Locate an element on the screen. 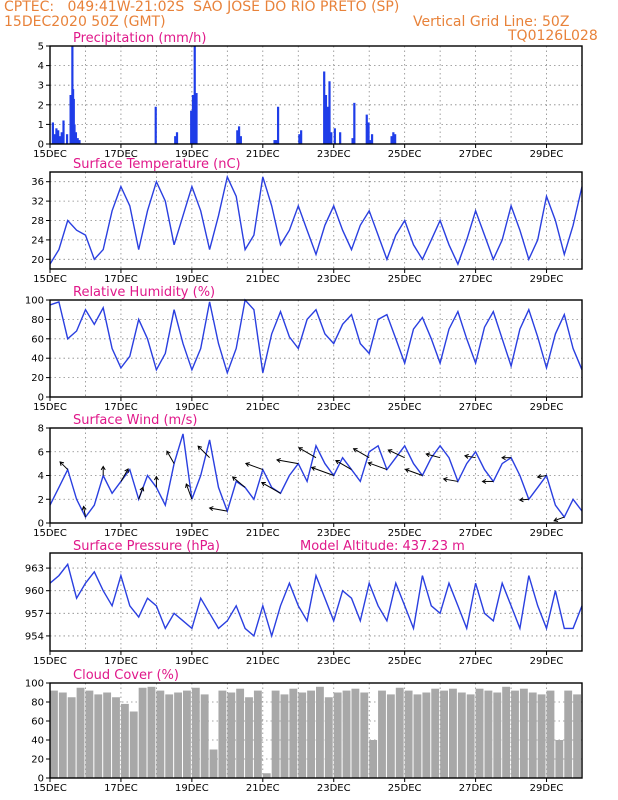  y-tick-label: 4 is located at coordinates (41, 476).